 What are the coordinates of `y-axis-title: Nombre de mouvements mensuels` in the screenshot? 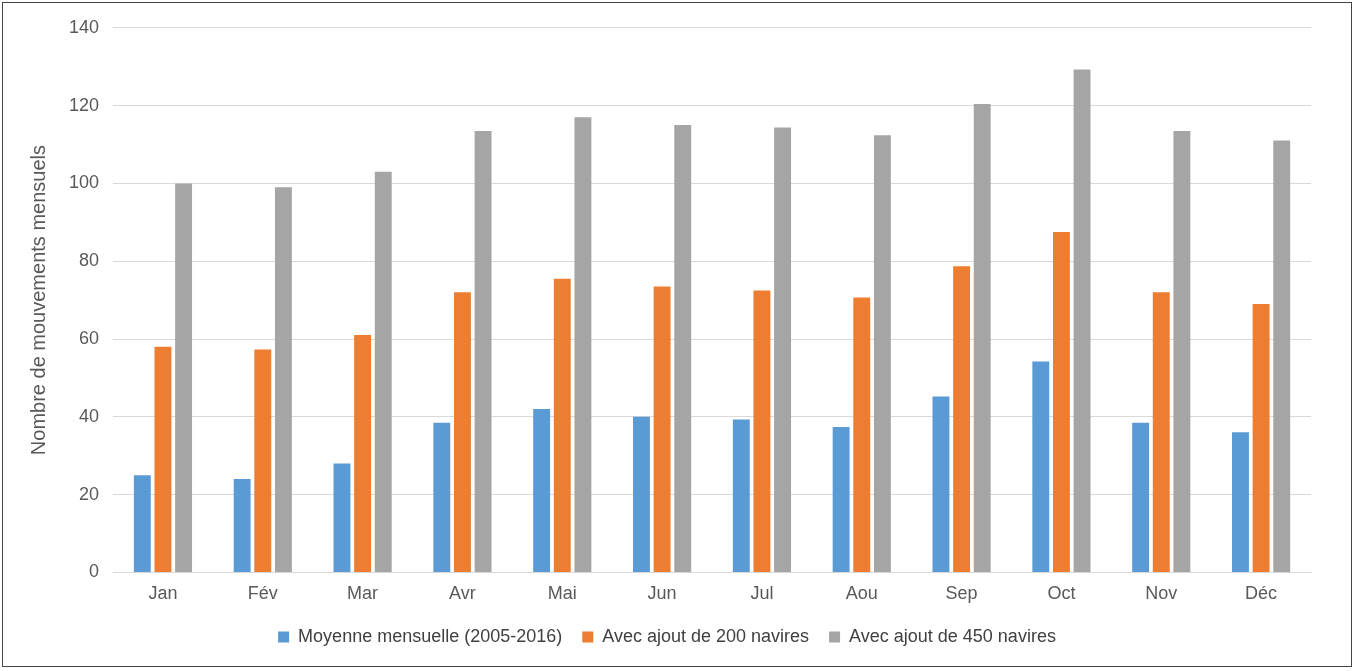 It's located at (37, 300).